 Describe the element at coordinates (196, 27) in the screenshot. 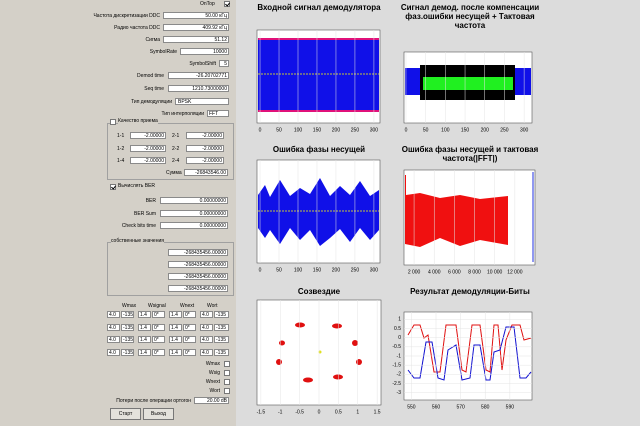

I see `field: 409.92 кГц` at that location.